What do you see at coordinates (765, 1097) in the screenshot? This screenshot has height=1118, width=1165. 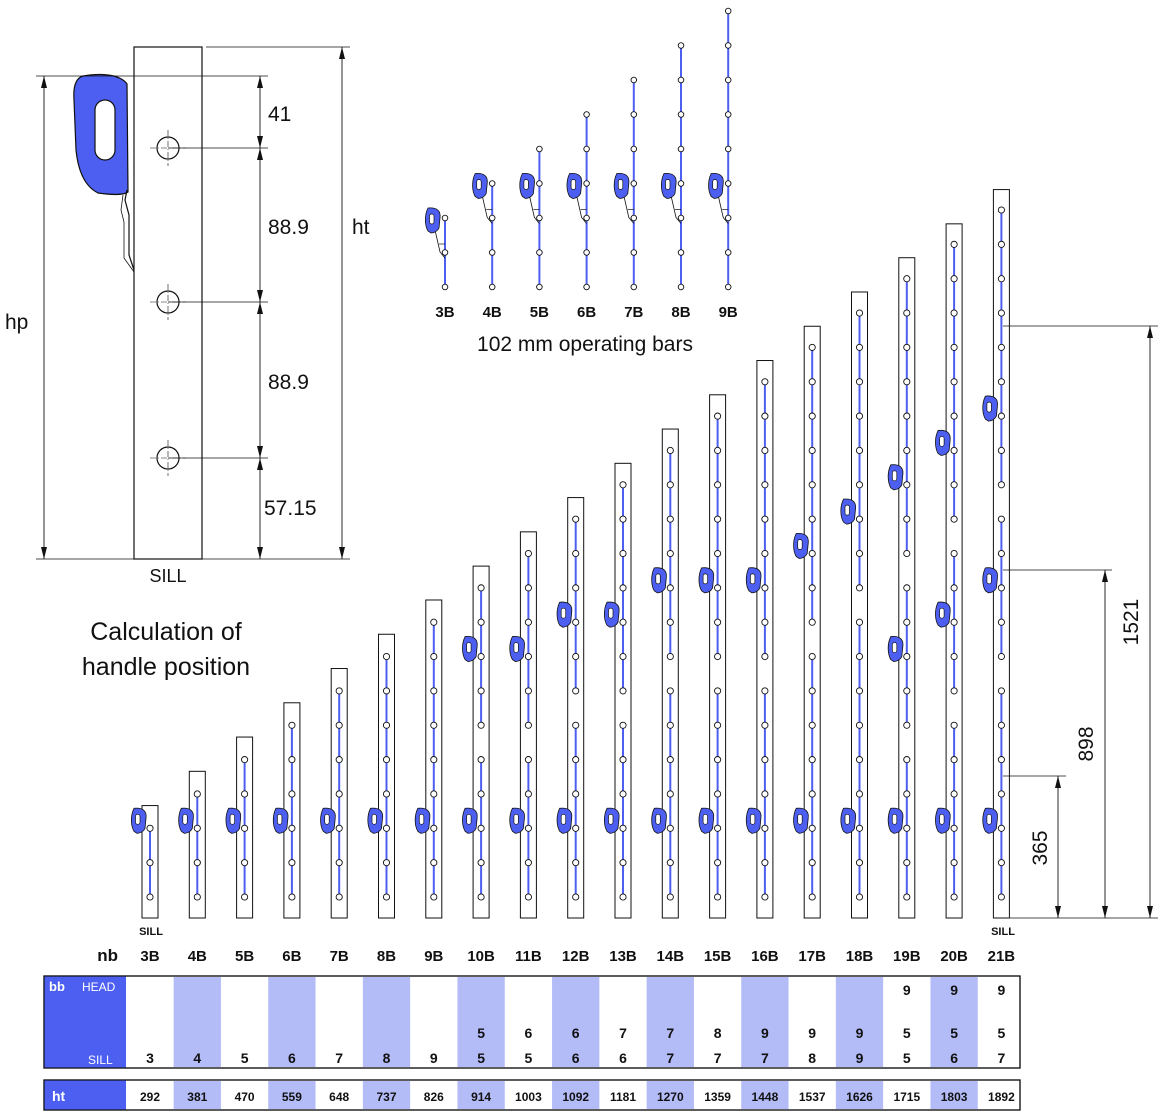 I see `ht-value-16B: 1448` at bounding box center [765, 1097].